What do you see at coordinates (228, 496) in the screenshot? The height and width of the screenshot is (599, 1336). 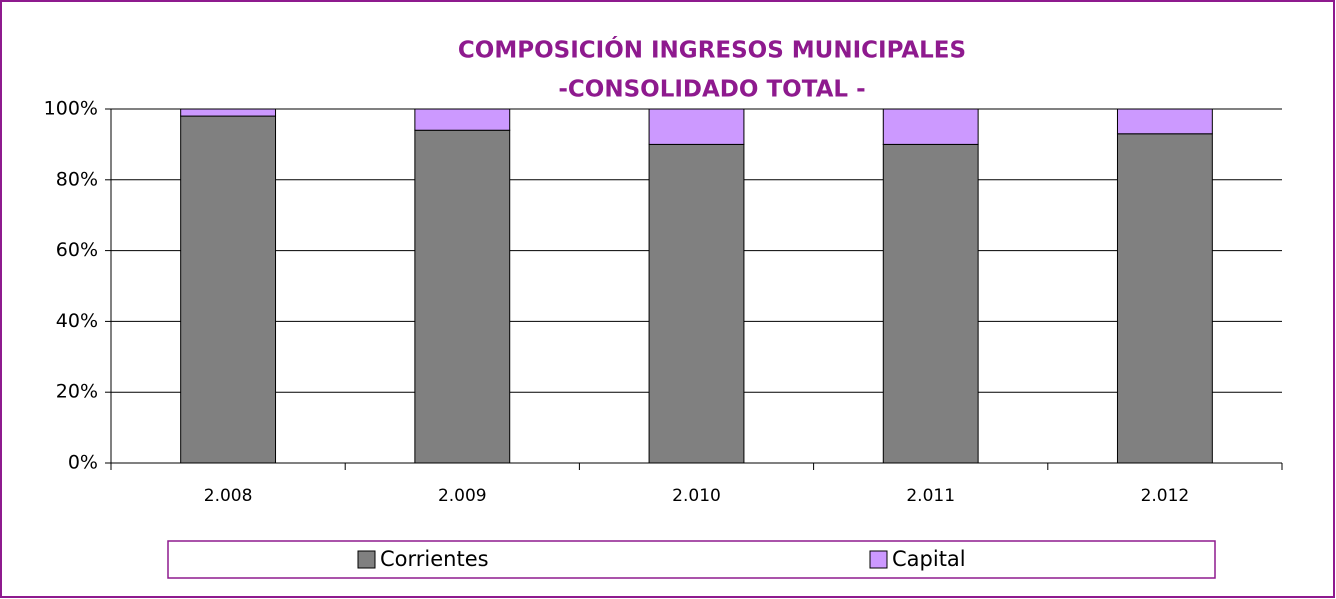 I see `x-tick-label: 2.008` at bounding box center [228, 496].